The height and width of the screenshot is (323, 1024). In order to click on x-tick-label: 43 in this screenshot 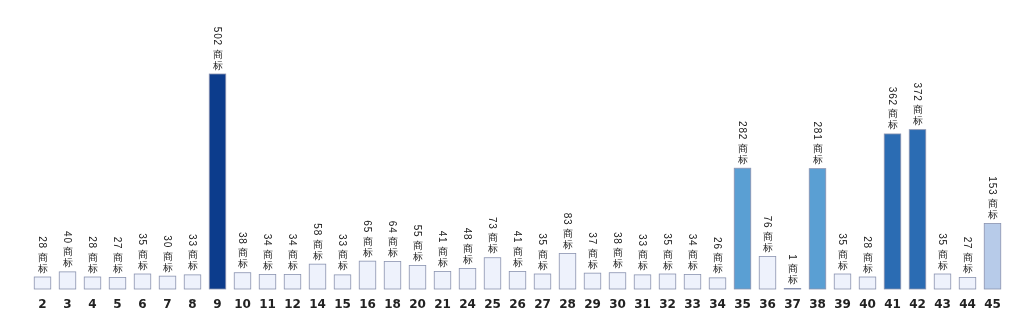, I will do `click(942, 304)`.